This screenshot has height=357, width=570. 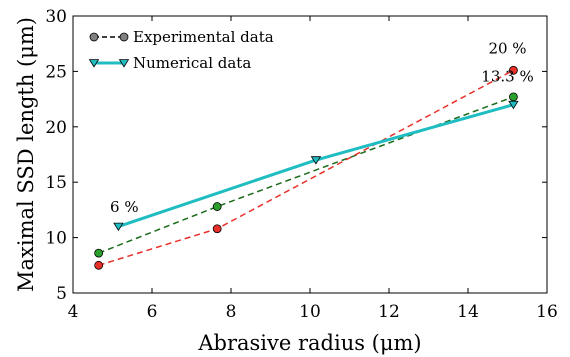 I want to click on x-tick-label: 12, so click(x=389, y=312).